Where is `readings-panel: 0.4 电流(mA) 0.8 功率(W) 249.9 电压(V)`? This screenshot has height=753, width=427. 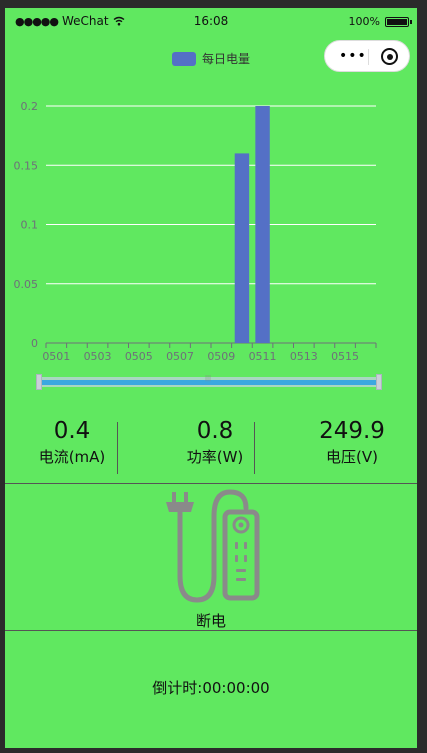 readings-panel: 0.4 电流(mA) 0.8 功率(W) 249.9 电压(V) is located at coordinates (211, 446).